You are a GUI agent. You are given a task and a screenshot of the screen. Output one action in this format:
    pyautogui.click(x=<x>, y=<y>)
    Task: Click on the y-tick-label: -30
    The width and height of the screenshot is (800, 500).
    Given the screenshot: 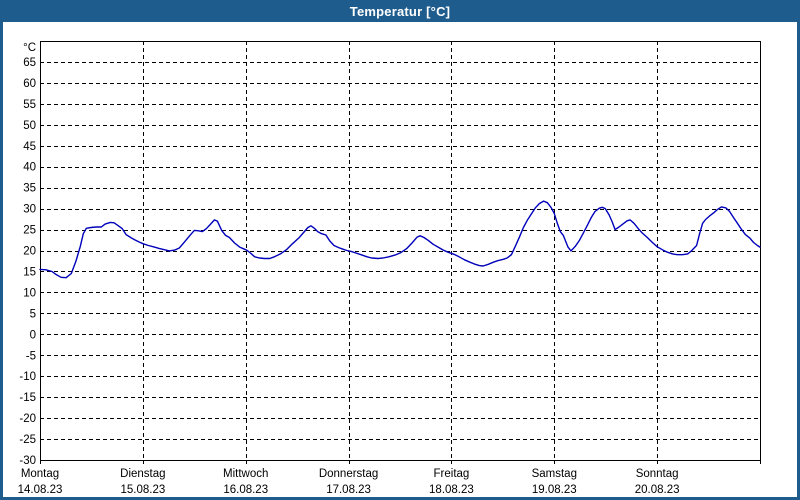 What is the action you would take?
    pyautogui.click(x=27, y=461)
    